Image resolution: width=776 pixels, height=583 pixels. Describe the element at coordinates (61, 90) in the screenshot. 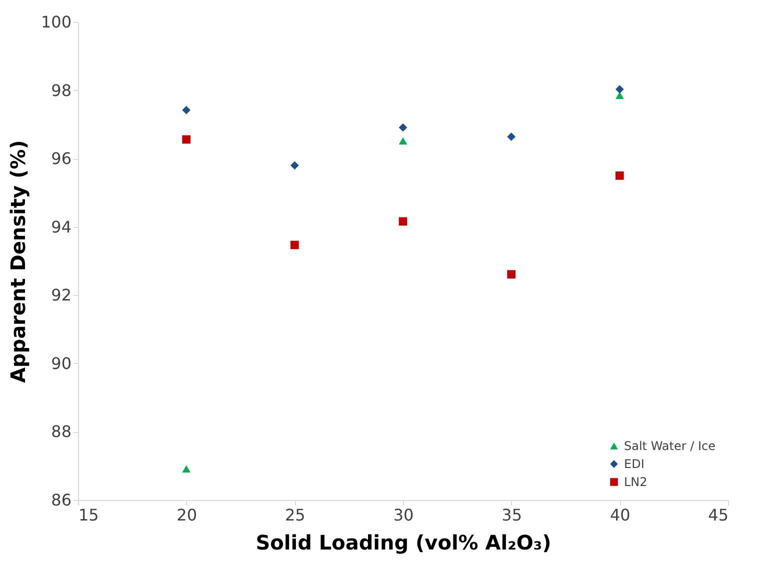

I see `y-tick-label: 98` at that location.